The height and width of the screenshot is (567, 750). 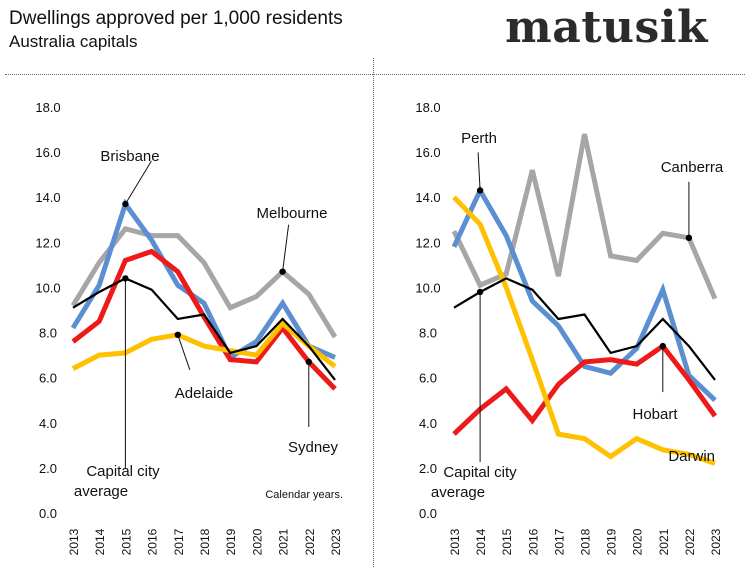 I want to click on panel-divider, so click(x=373, y=312).